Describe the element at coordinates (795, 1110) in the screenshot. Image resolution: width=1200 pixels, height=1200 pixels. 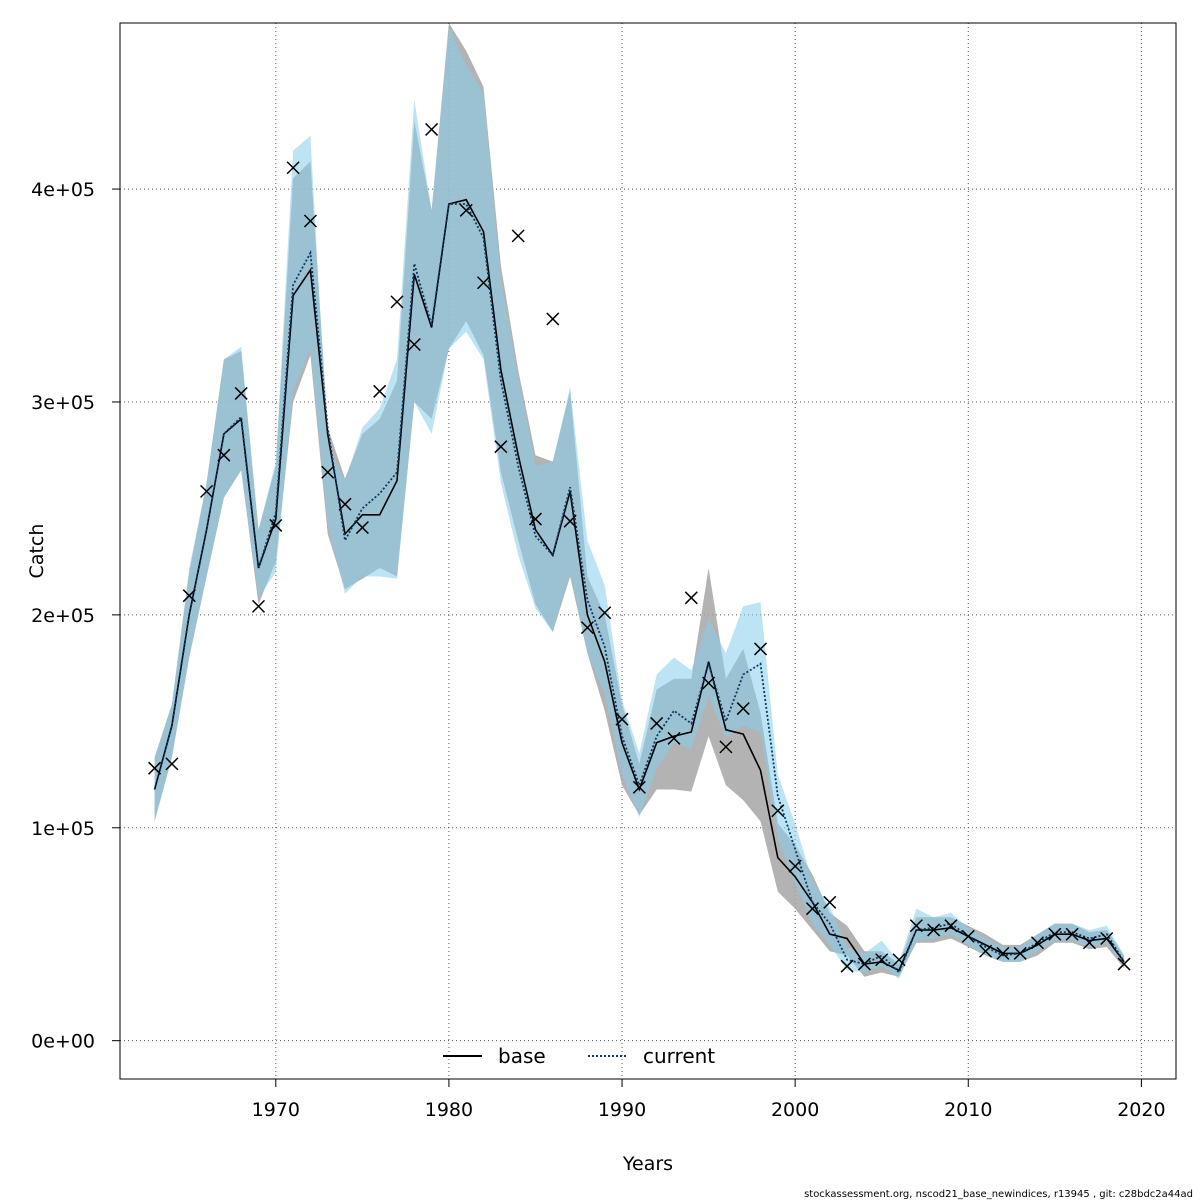
I see `x-tick-label: 2000` at that location.